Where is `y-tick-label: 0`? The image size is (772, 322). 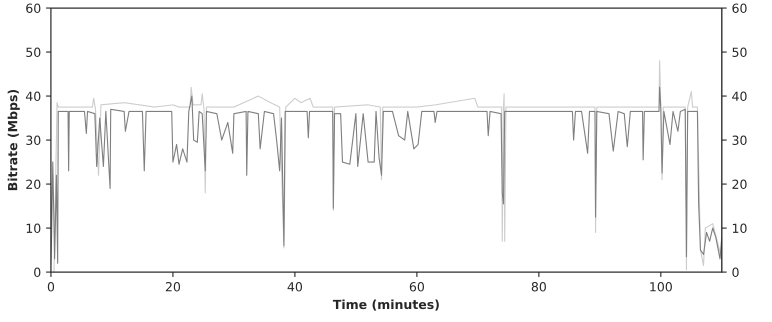
y-tick-label: 0 is located at coordinates (37, 273).